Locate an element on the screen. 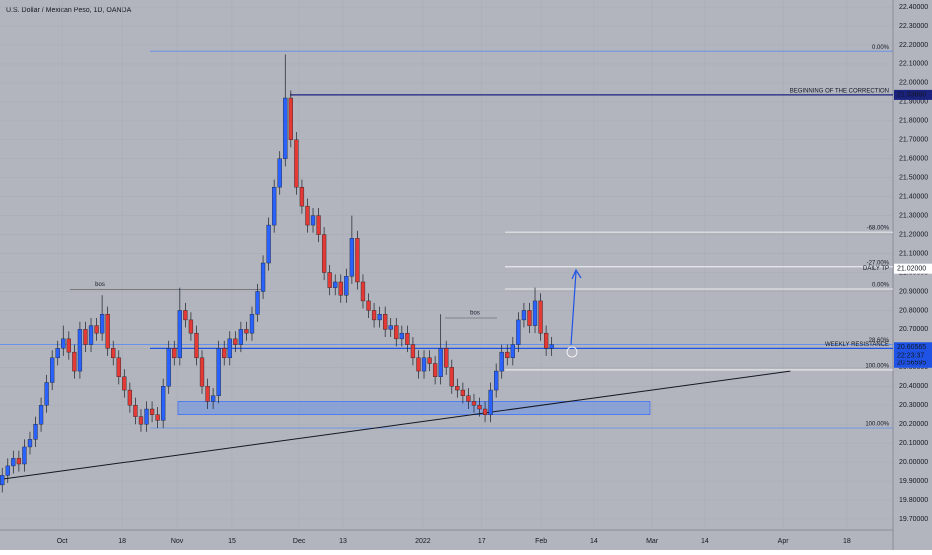 This screenshot has width=932, height=555. y-tick-label: 21.30000 is located at coordinates (913, 215).